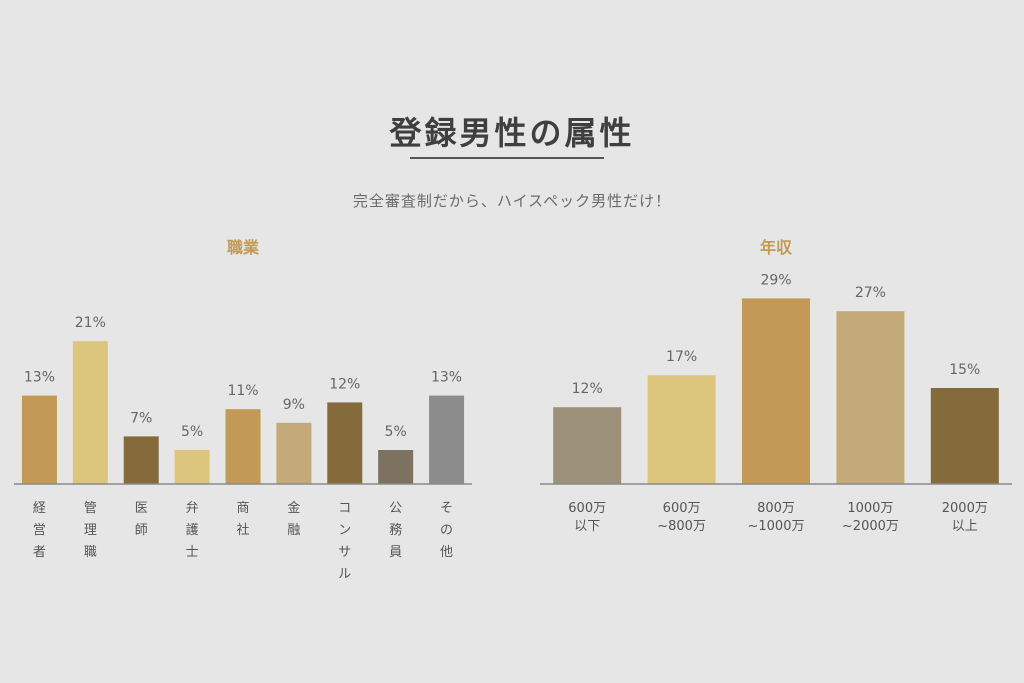 The image size is (1024, 683). I want to click on page-subtitle: 完全審査制だから、ハイスペック男性だけ！, so click(512, 201).